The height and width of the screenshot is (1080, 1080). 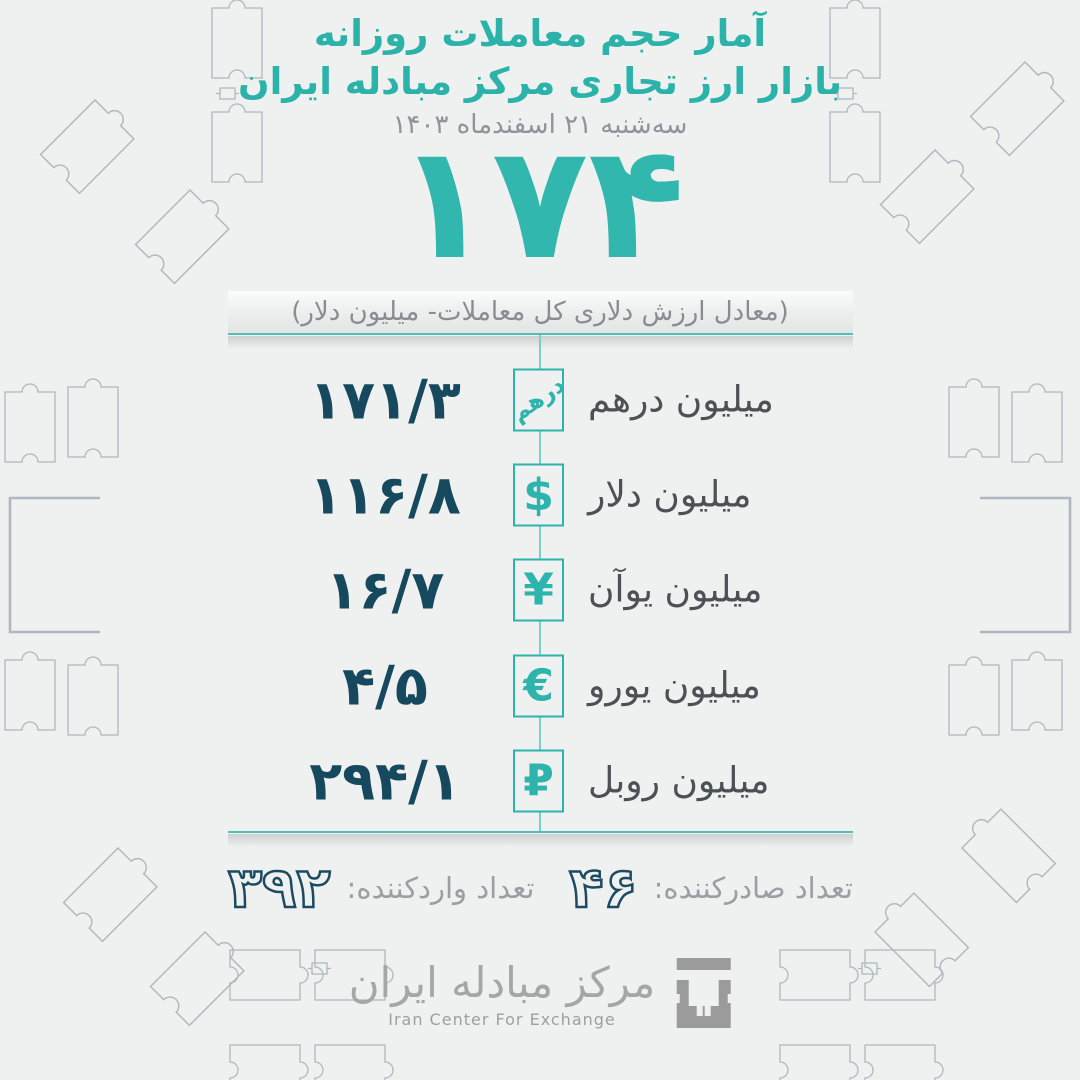 I want to click on euro-icon: €, so click(x=538, y=686).